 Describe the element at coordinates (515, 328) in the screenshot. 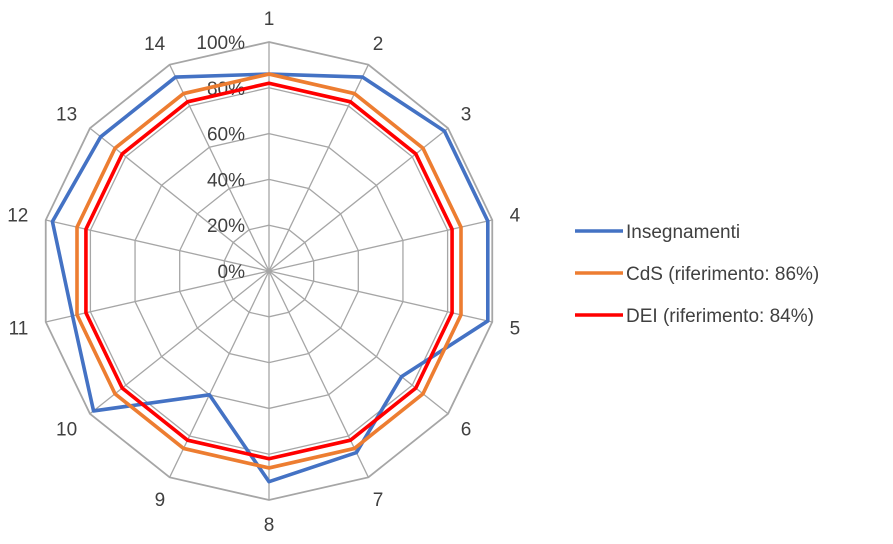

I see `category-label-5: 5` at that location.